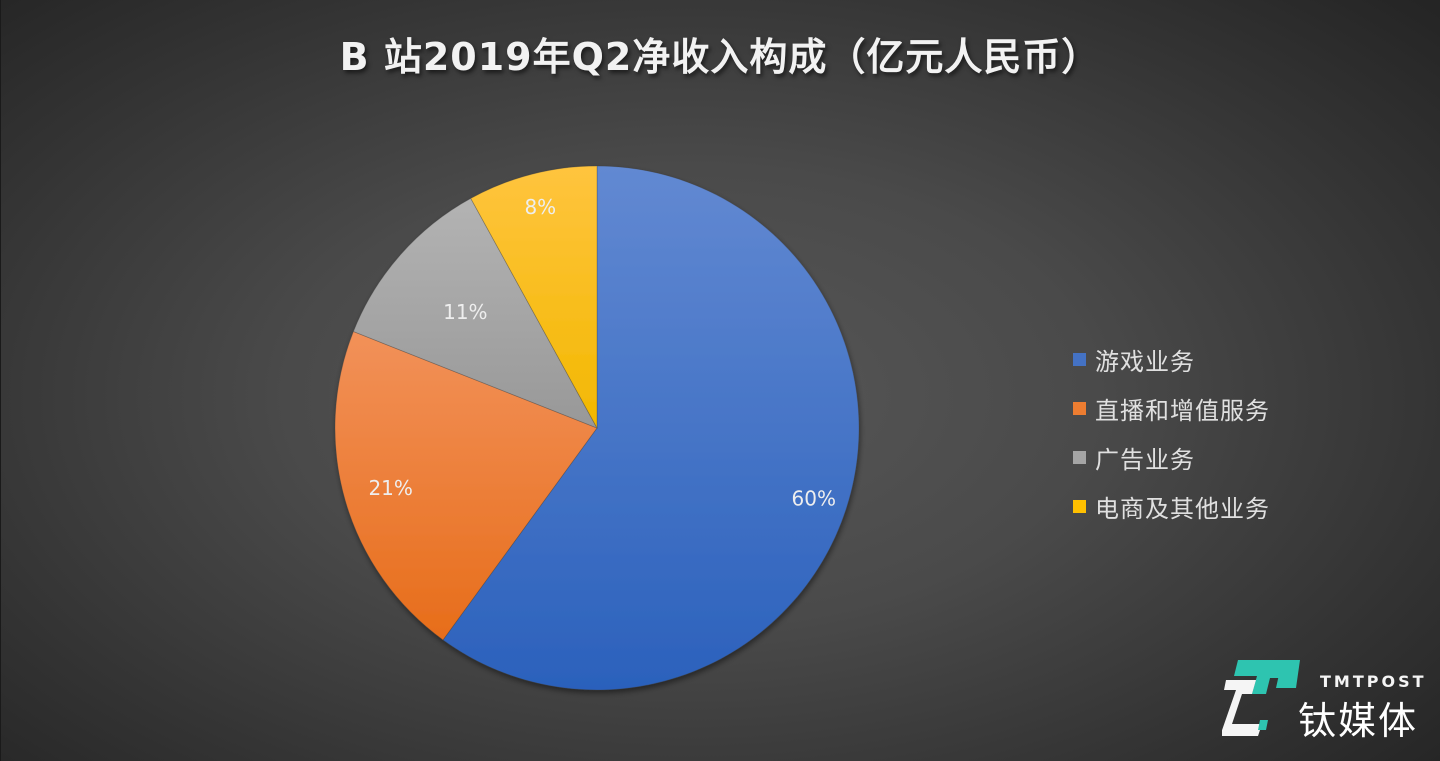 The image size is (1440, 761). I want to click on slice-data-label: 21%, so click(390, 488).